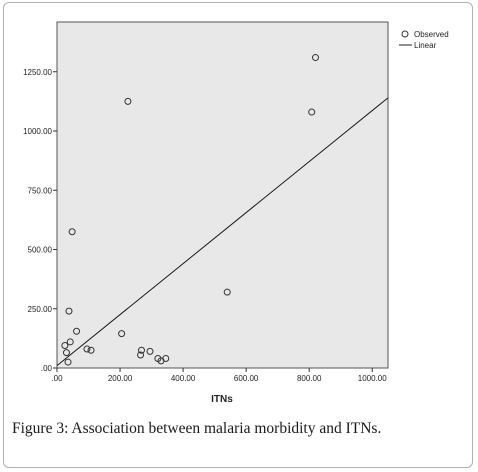 The width and height of the screenshot is (478, 472). What do you see at coordinates (57, 378) in the screenshot?
I see `x-tick-label: .00` at bounding box center [57, 378].